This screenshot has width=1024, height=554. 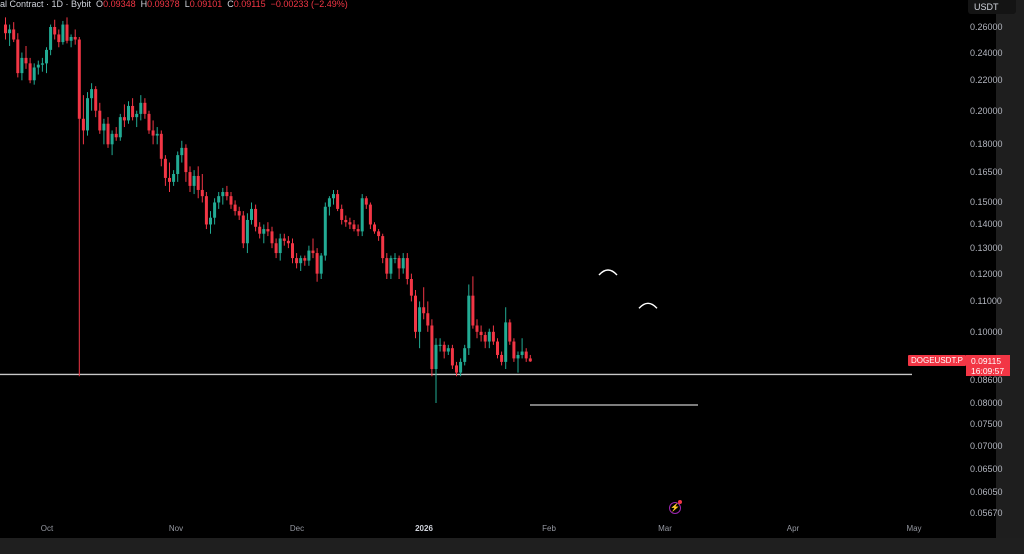 What do you see at coordinates (675, 508) in the screenshot?
I see `lightning-event-icon: ⚡` at bounding box center [675, 508].